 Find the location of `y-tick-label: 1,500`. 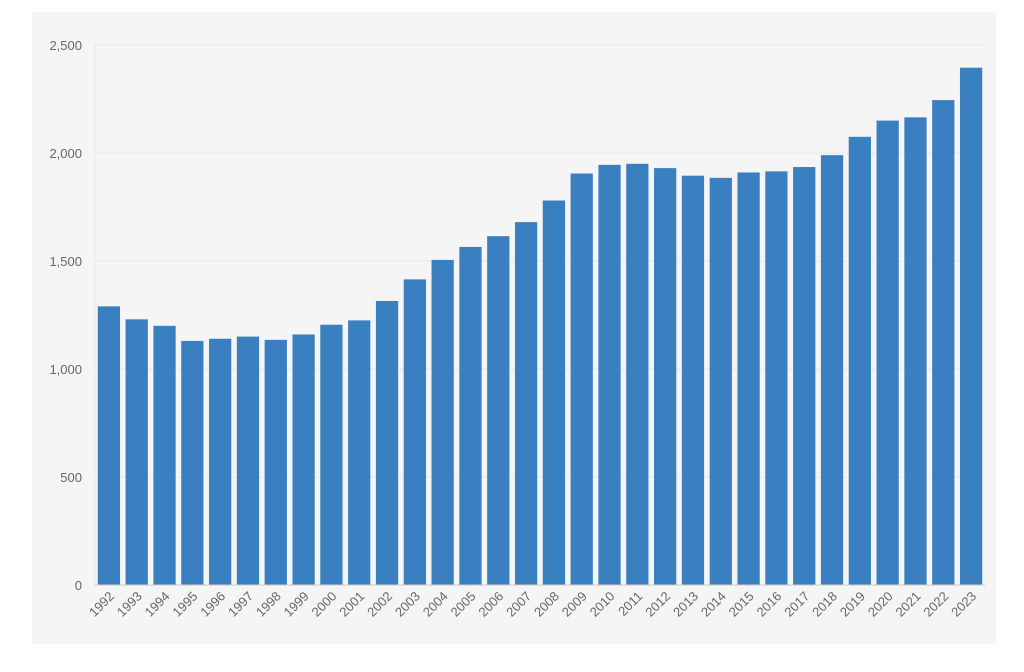

y-tick-label: 1,500 is located at coordinates (65, 261).